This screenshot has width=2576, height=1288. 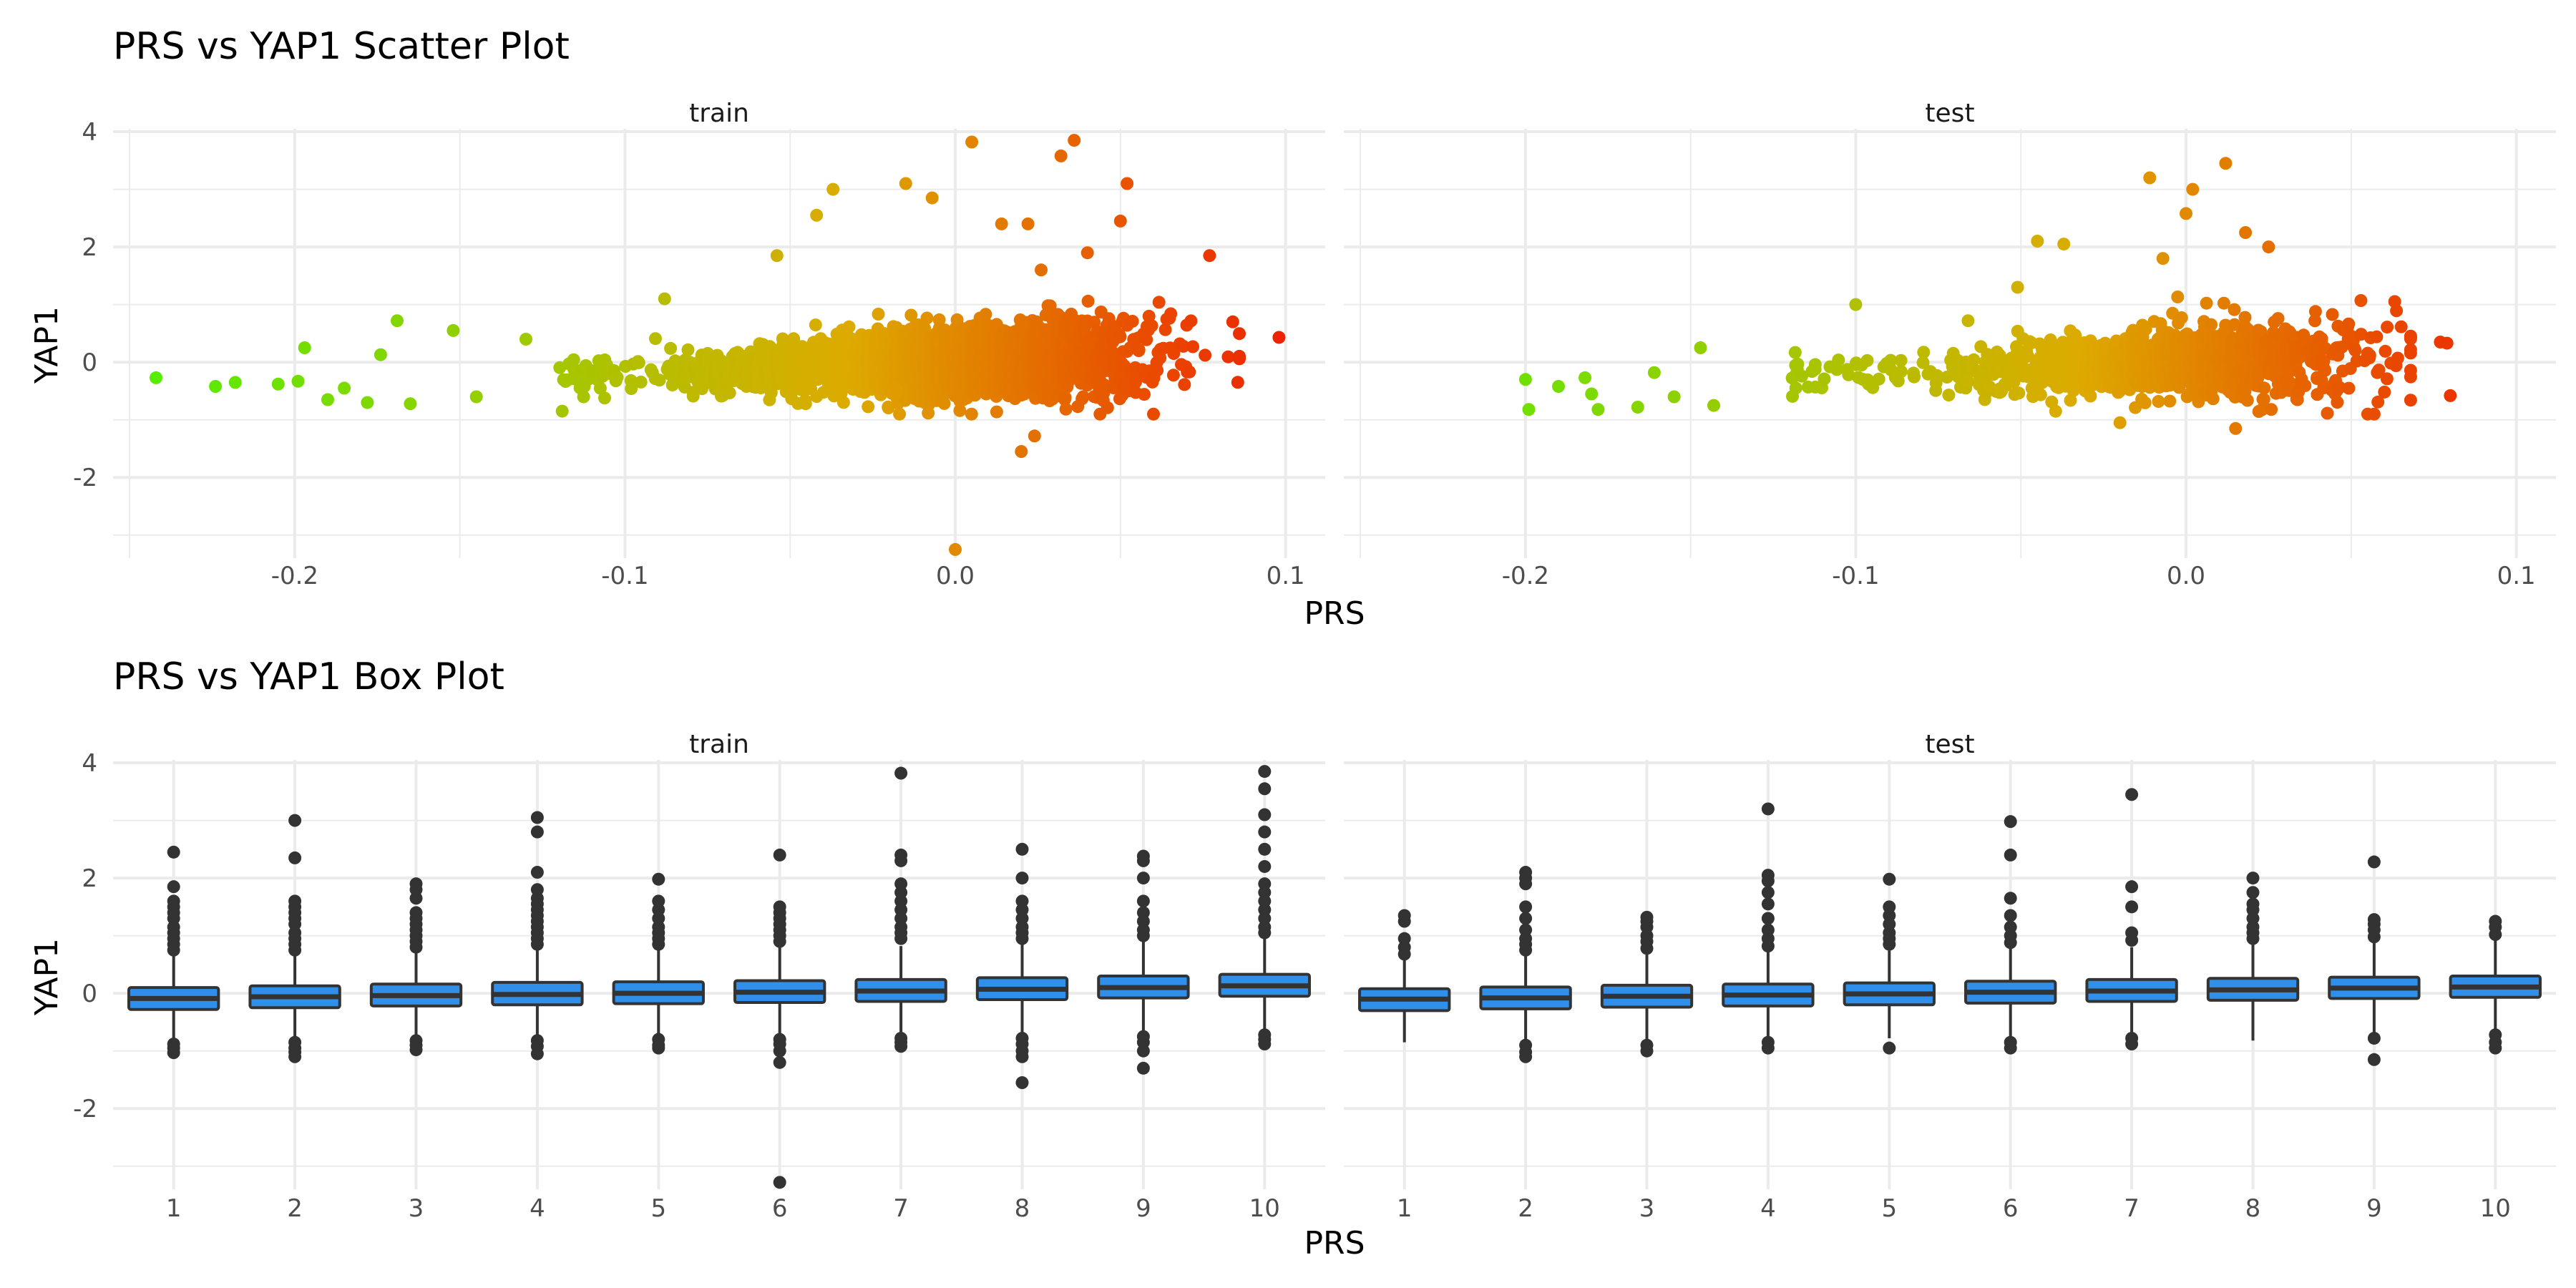 What do you see at coordinates (416, 1208) in the screenshot?
I see `box-x-tick-label: 3` at bounding box center [416, 1208].